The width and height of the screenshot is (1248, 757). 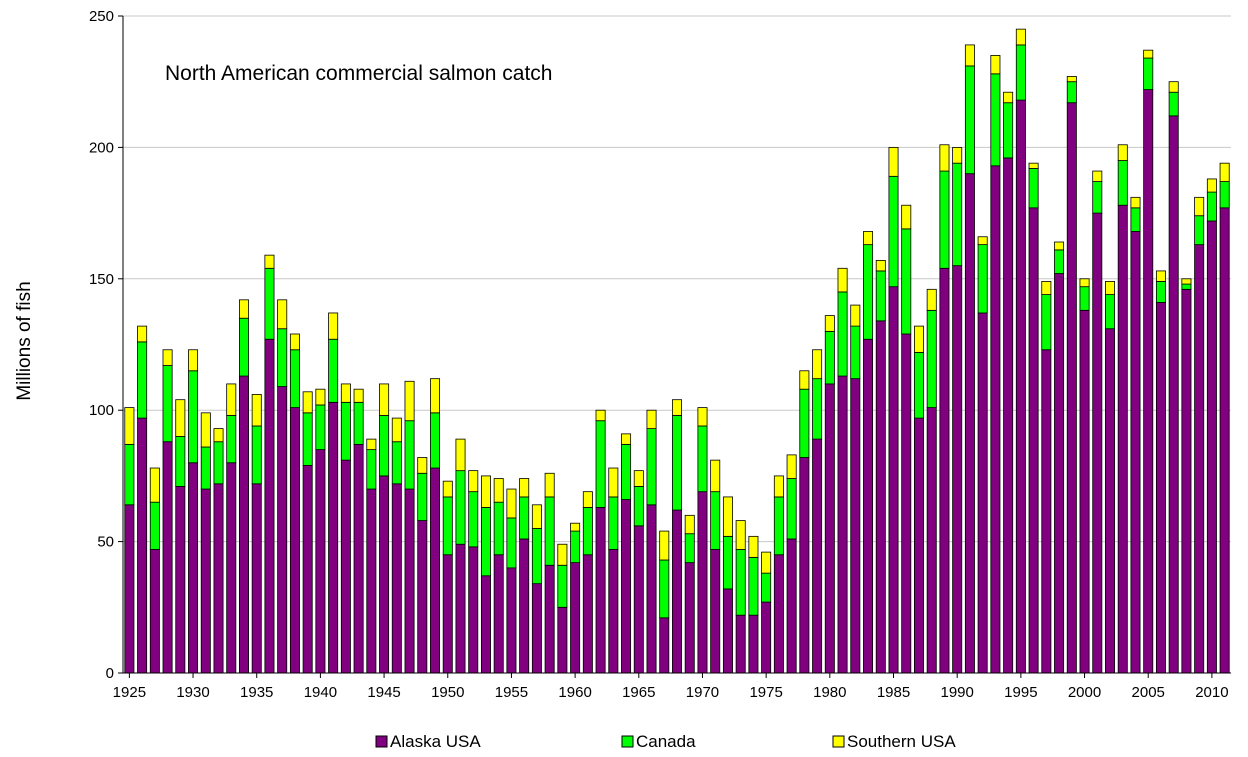 I want to click on legend-item-alaska-usa: Alaska USA, so click(x=428, y=741).